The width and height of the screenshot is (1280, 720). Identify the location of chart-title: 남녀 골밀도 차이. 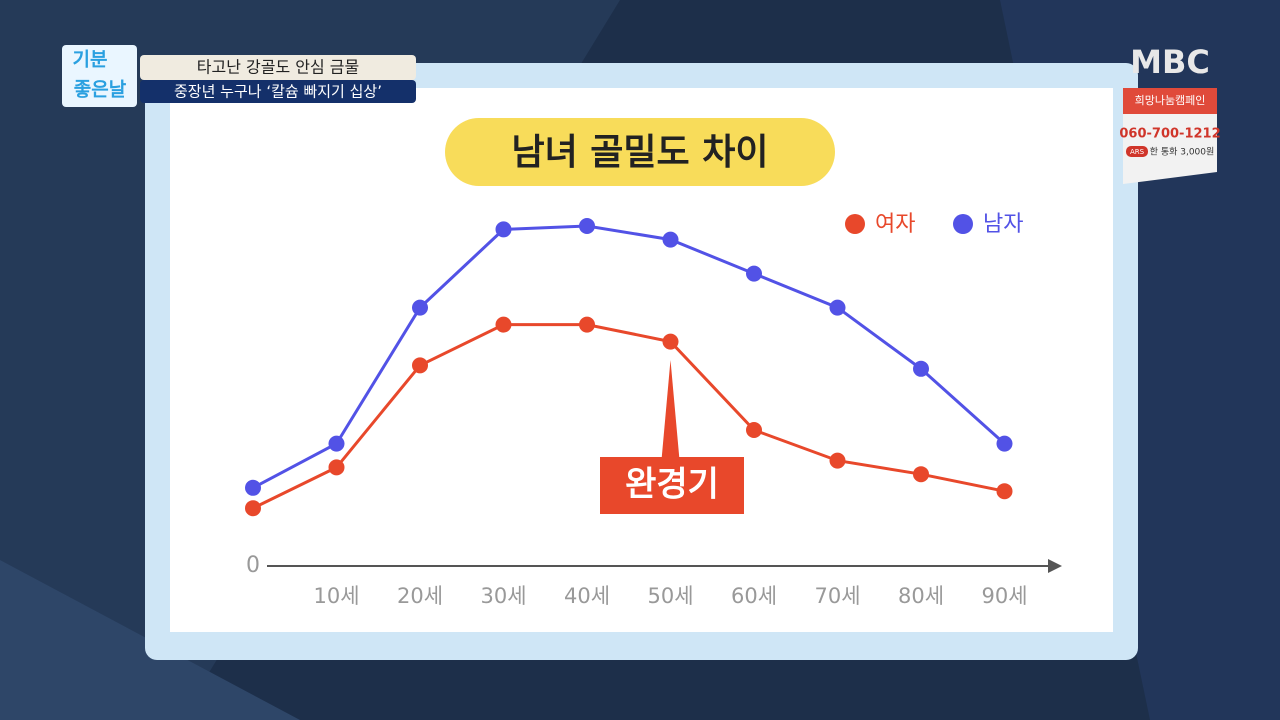
(640, 152).